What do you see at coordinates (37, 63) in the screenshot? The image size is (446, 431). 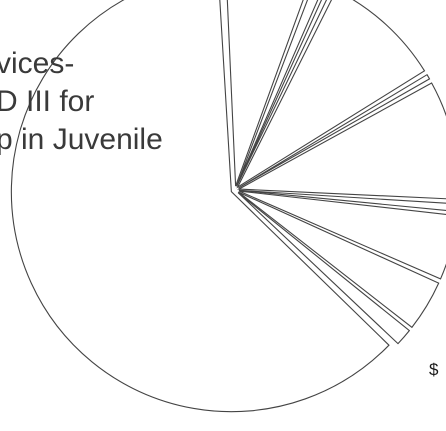 I see `chart-title-line-1: vices-` at bounding box center [37, 63].